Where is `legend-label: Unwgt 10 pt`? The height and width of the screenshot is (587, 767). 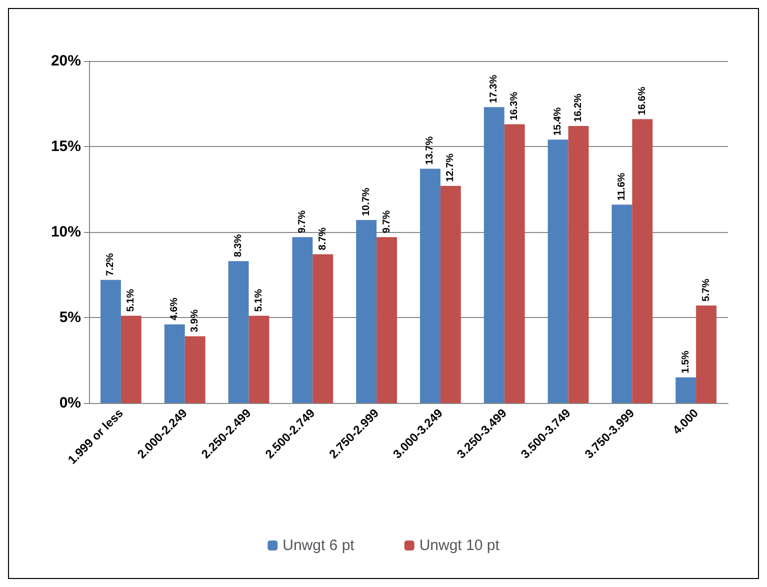 legend-label: Unwgt 10 pt is located at coordinates (459, 545).